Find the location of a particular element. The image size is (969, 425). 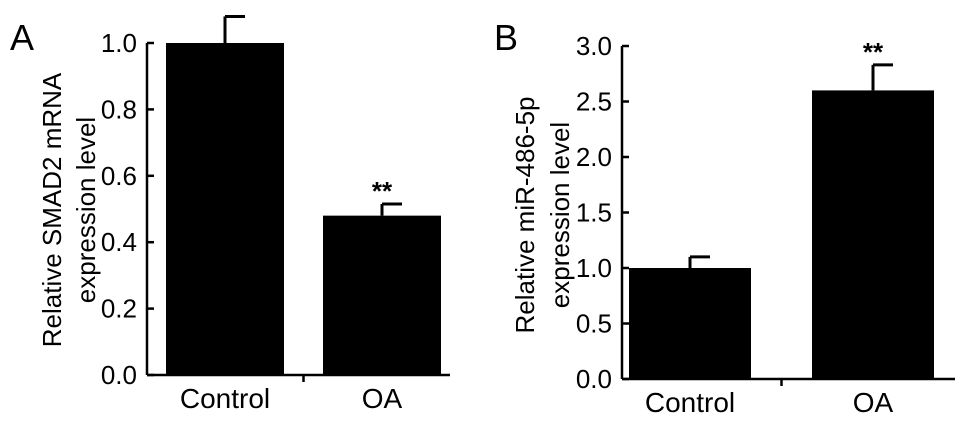

y-tick-label: 2.5 is located at coordinates (594, 102).